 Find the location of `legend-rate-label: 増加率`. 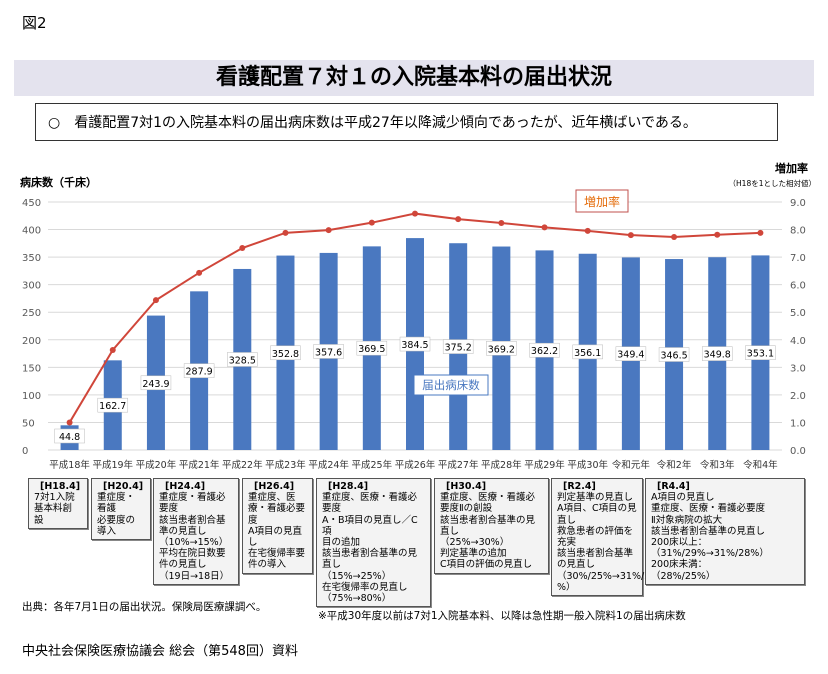

legend-rate-label: 増加率 is located at coordinates (602, 201).